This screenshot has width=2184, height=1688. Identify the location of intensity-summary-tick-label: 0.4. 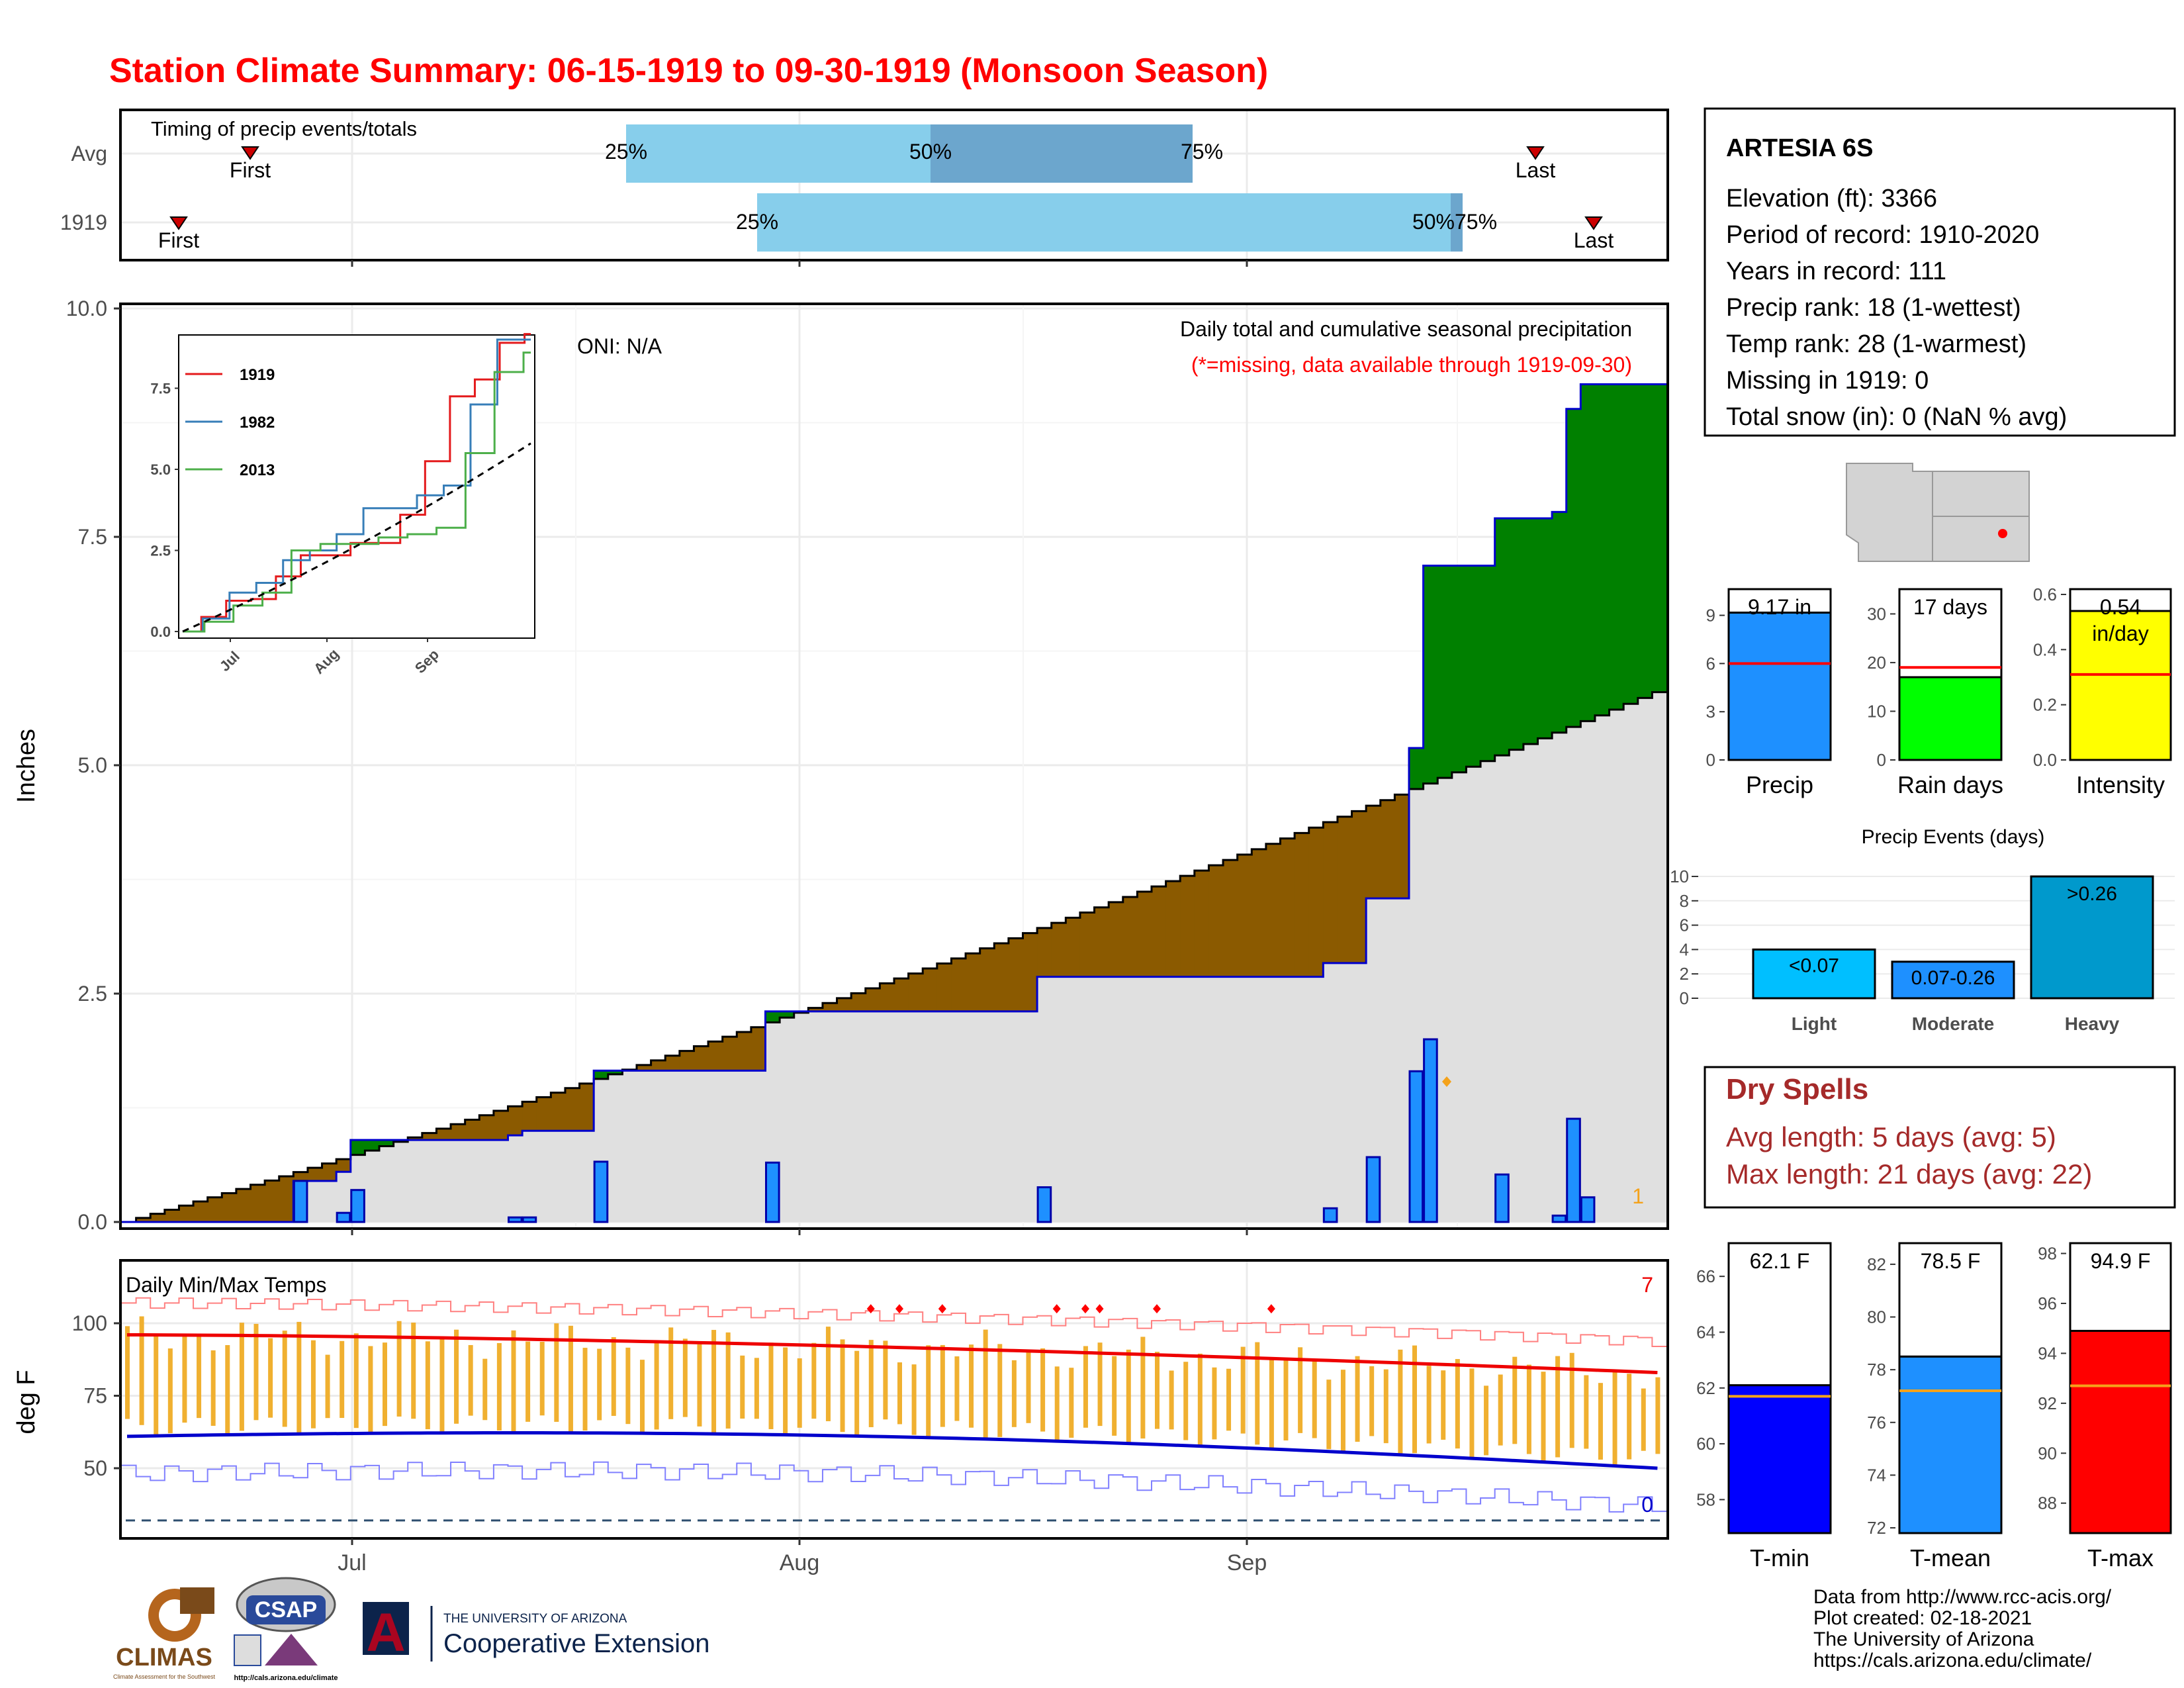
(2045, 649).